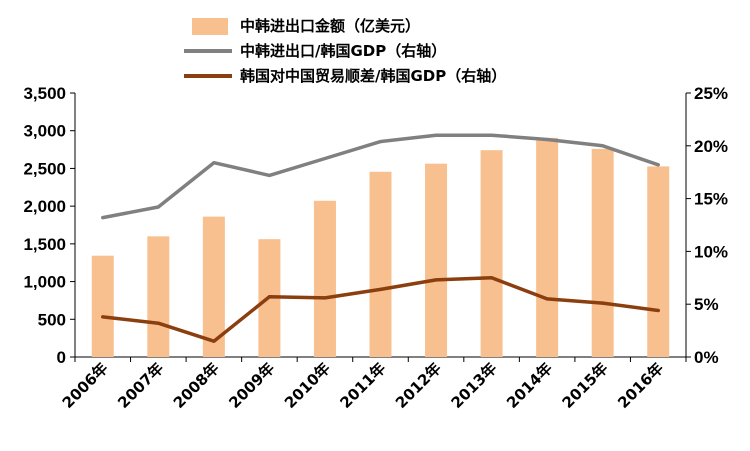  What do you see at coordinates (44, 206) in the screenshot?
I see `left-tick-label: 2,000` at bounding box center [44, 206].